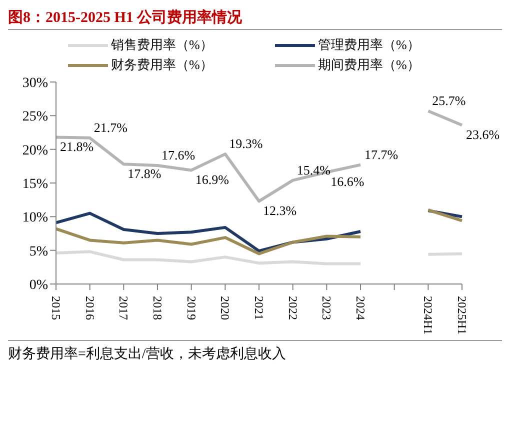  Describe the element at coordinates (38, 252) in the screenshot. I see `y-tick-label: 5%` at that location.